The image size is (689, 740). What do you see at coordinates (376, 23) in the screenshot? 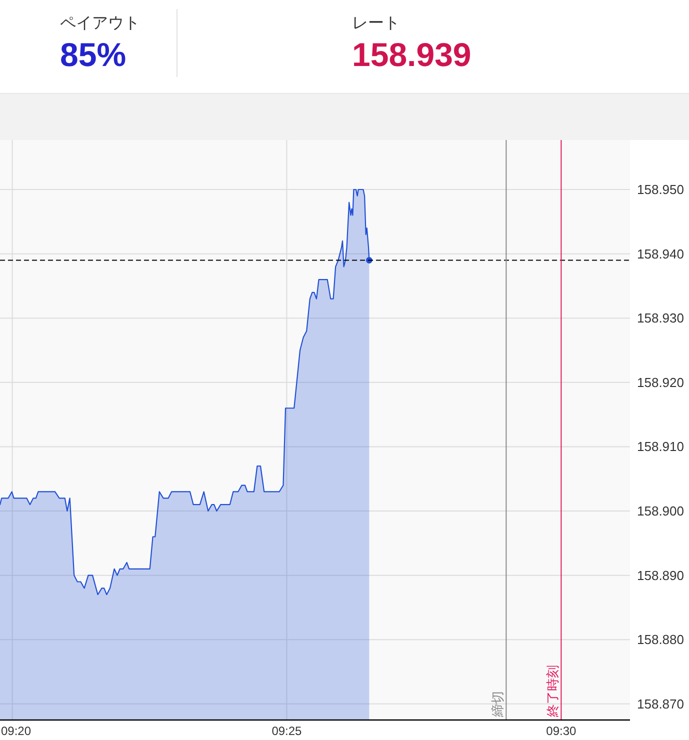
I see `card-label: レート` at bounding box center [376, 23].